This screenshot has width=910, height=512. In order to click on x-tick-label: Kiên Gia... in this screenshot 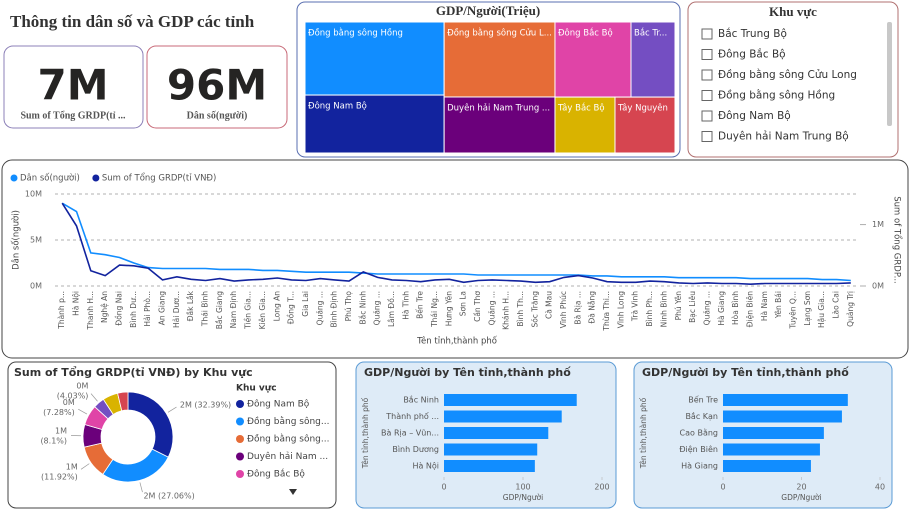, I will do `click(262, 310)`.